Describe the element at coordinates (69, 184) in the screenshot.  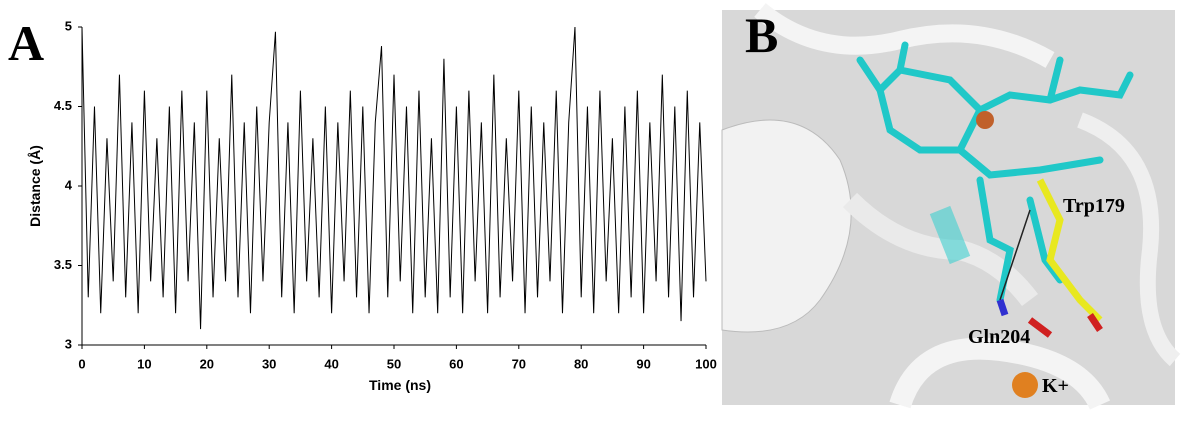
I see `y-tick-label: 4` at that location.